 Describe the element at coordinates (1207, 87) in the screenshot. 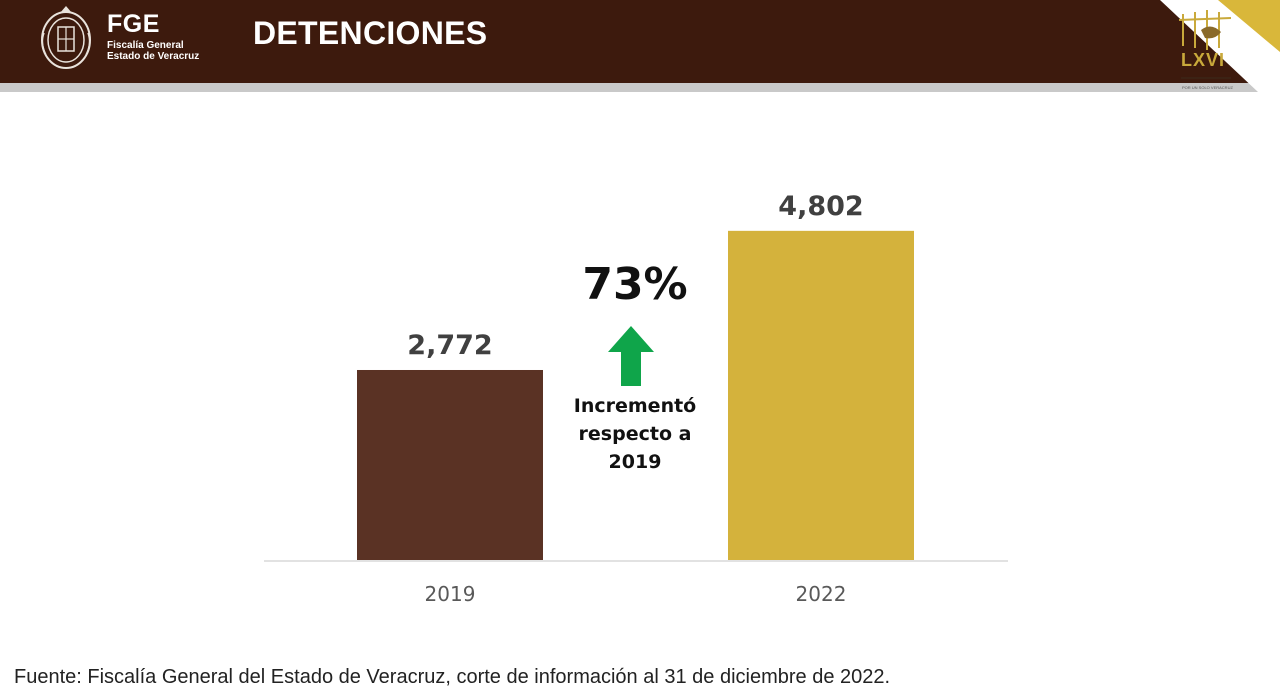

I see `lxvi-logo-motto: POR UN SOLO VERACRUZ` at that location.